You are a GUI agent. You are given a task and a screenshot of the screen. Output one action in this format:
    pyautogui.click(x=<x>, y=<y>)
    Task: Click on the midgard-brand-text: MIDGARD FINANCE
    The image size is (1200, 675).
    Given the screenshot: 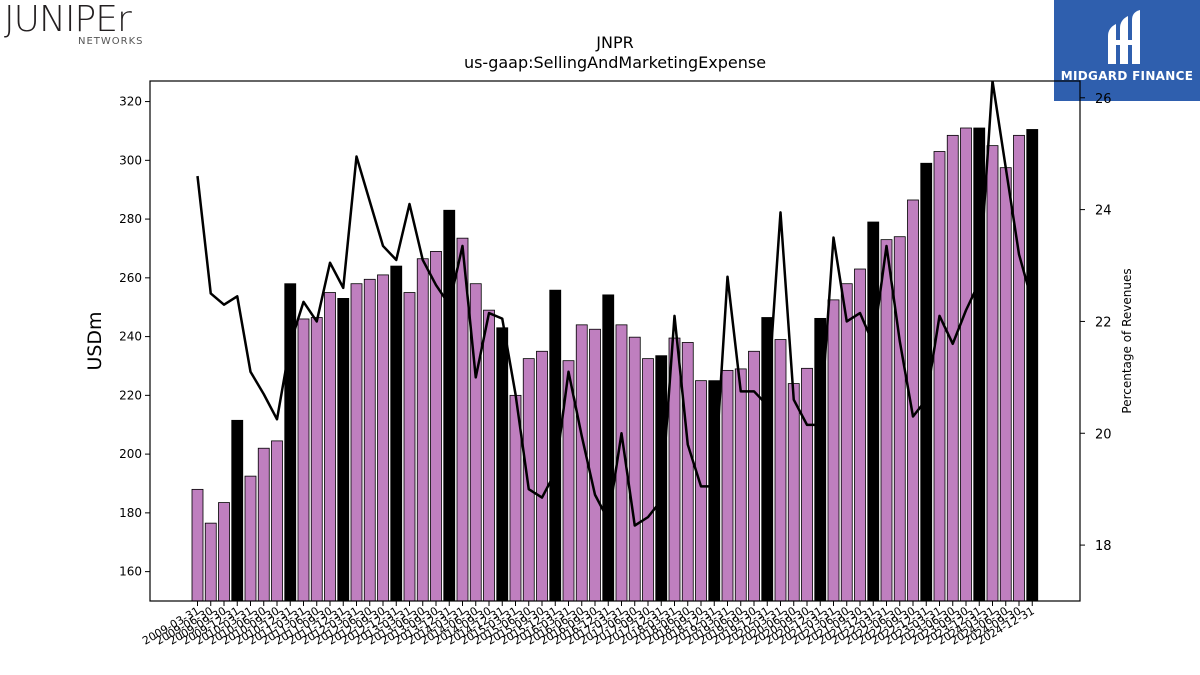 What is the action you would take?
    pyautogui.click(x=1127, y=76)
    